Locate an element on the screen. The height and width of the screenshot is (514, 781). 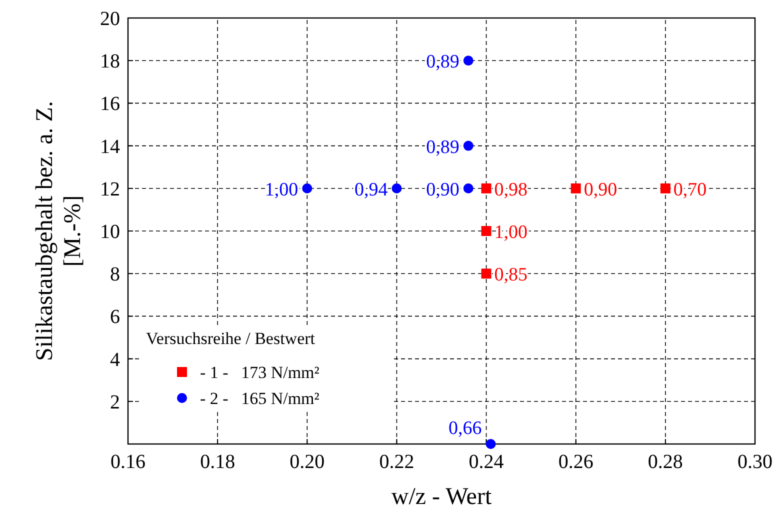
y-tick-label: 8 is located at coordinates (115, 275).